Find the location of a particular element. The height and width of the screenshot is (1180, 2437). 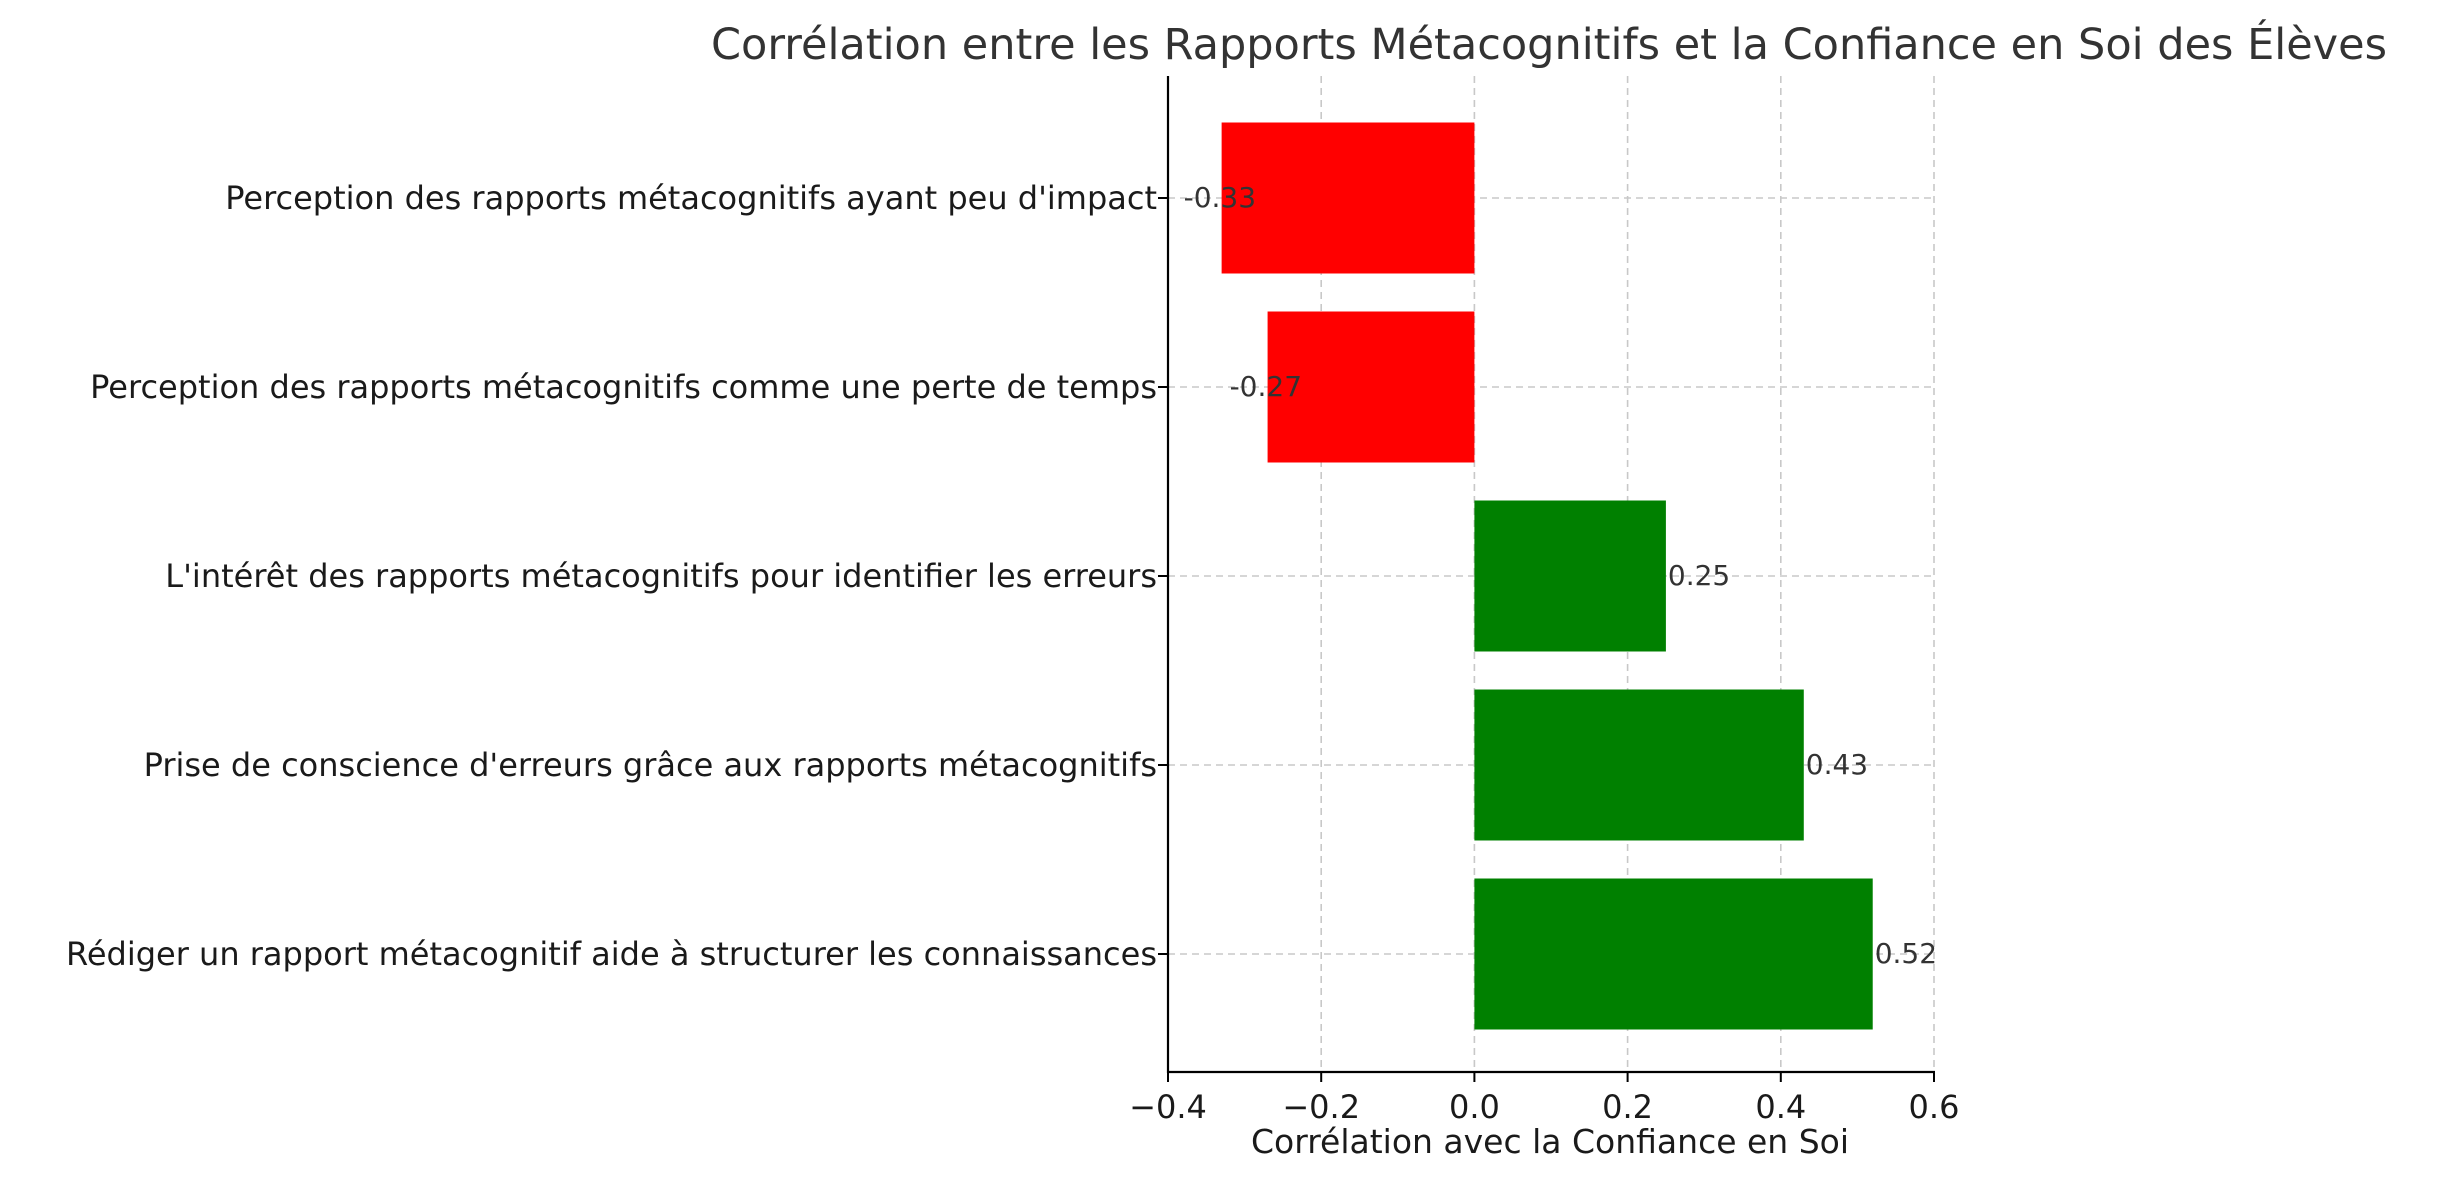

x-tick-label-0: −0.4 is located at coordinates (1168, 1107).